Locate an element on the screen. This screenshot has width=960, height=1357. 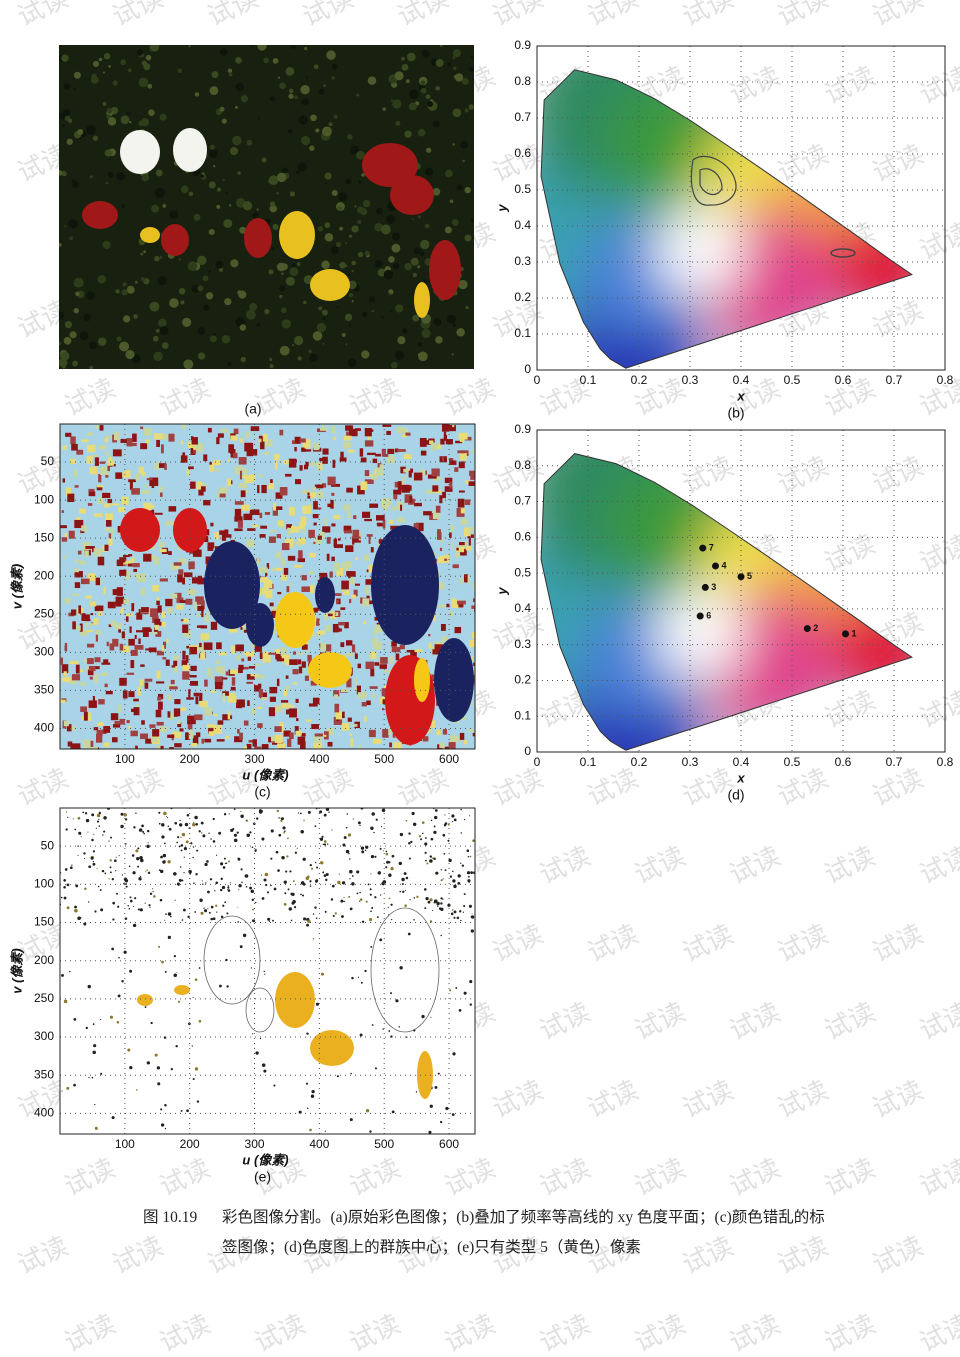
y-tick-label: 0.2 is located at coordinates (522, 680).